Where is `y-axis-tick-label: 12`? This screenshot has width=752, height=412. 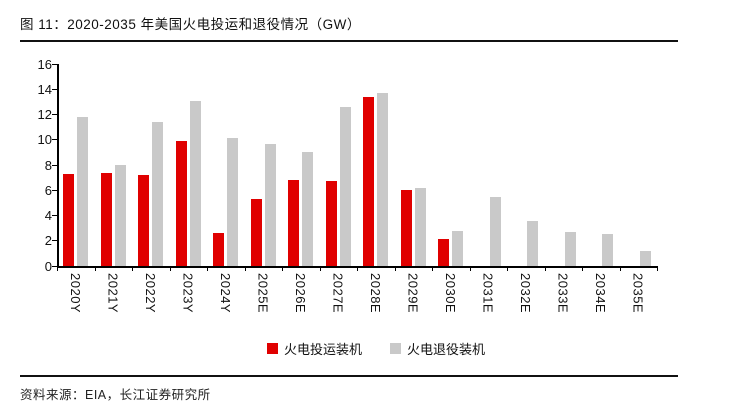
y-axis-tick-label: 12 is located at coordinates (44, 114).